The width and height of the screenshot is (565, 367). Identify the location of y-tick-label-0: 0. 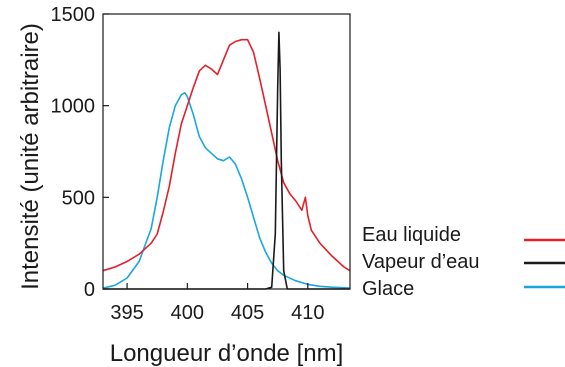
(89, 290).